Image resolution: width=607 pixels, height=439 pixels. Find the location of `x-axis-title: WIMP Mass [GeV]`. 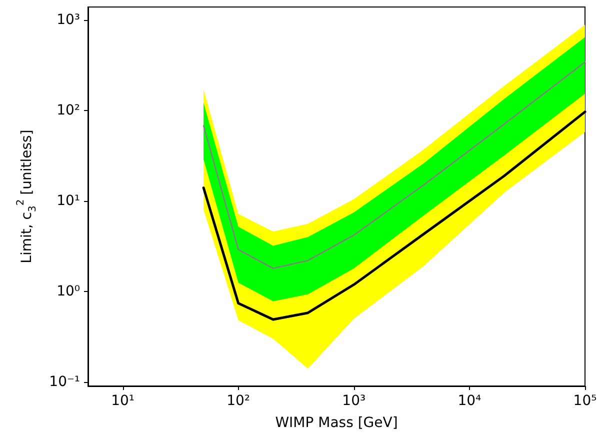

x-axis-title: WIMP Mass [GeV] is located at coordinates (336, 423).